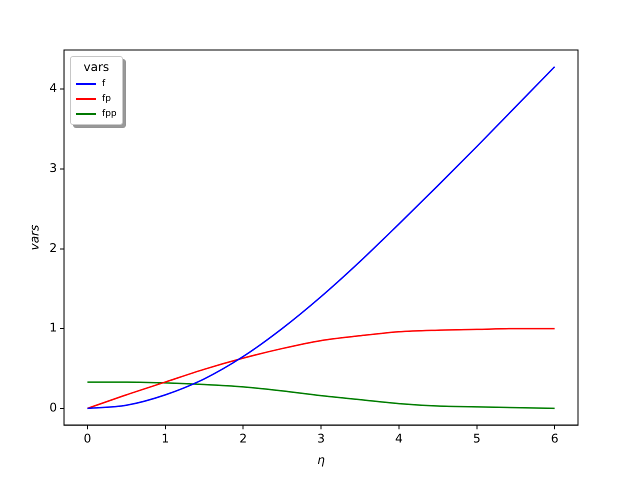 Image resolution: width=640 pixels, height=480 pixels. I want to click on x-tick-label: 3, so click(321, 439).